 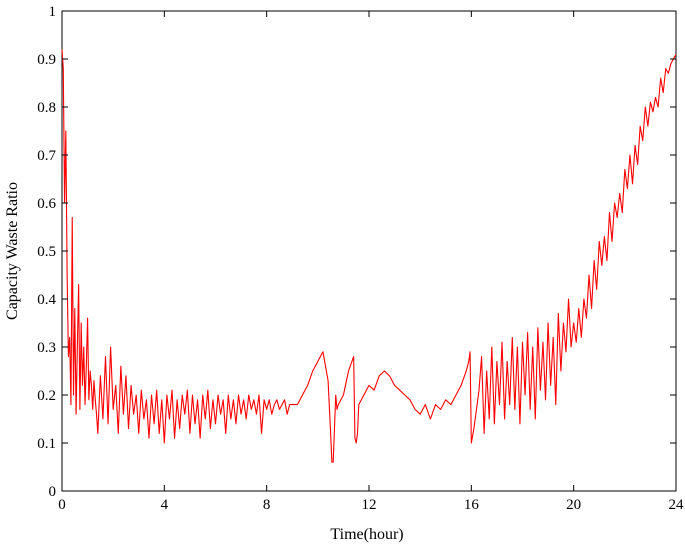 I want to click on x-tick-label-4: 16, so click(x=472, y=505).